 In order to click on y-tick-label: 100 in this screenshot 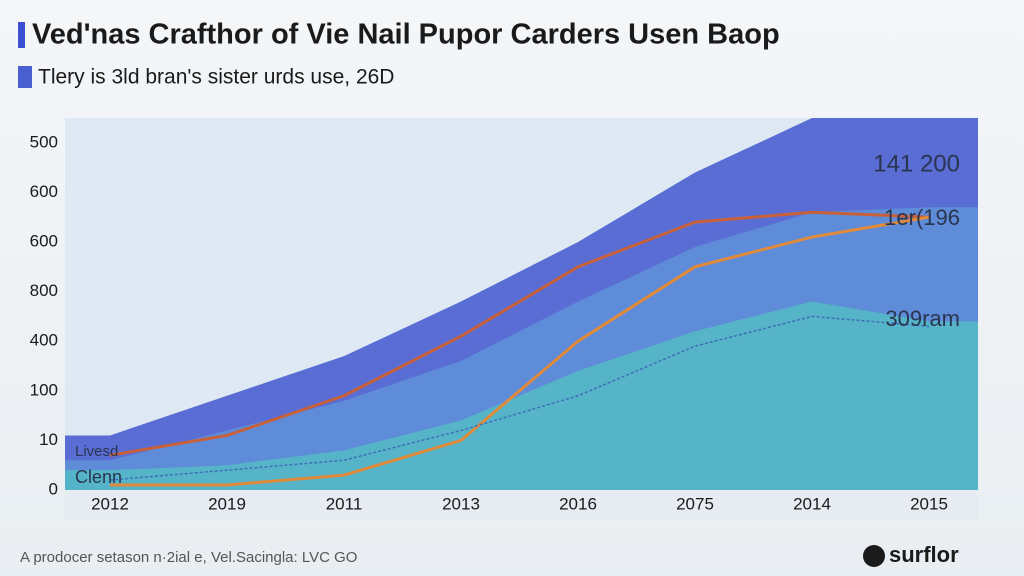, I will do `click(44, 389)`.